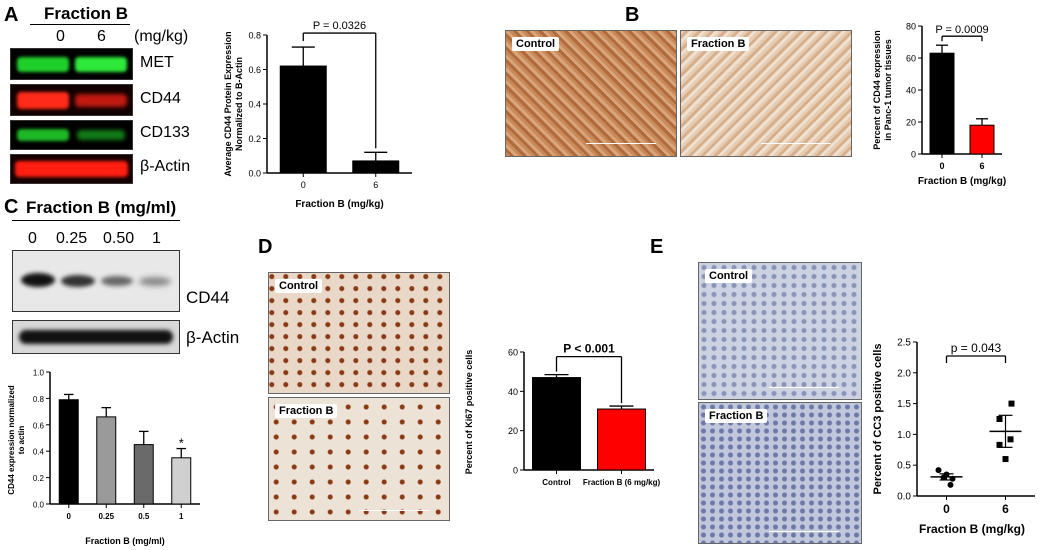  What do you see at coordinates (16, 439) in the screenshot?
I see `C-y-label: CD44 expression normalizedto actin` at bounding box center [16, 439].